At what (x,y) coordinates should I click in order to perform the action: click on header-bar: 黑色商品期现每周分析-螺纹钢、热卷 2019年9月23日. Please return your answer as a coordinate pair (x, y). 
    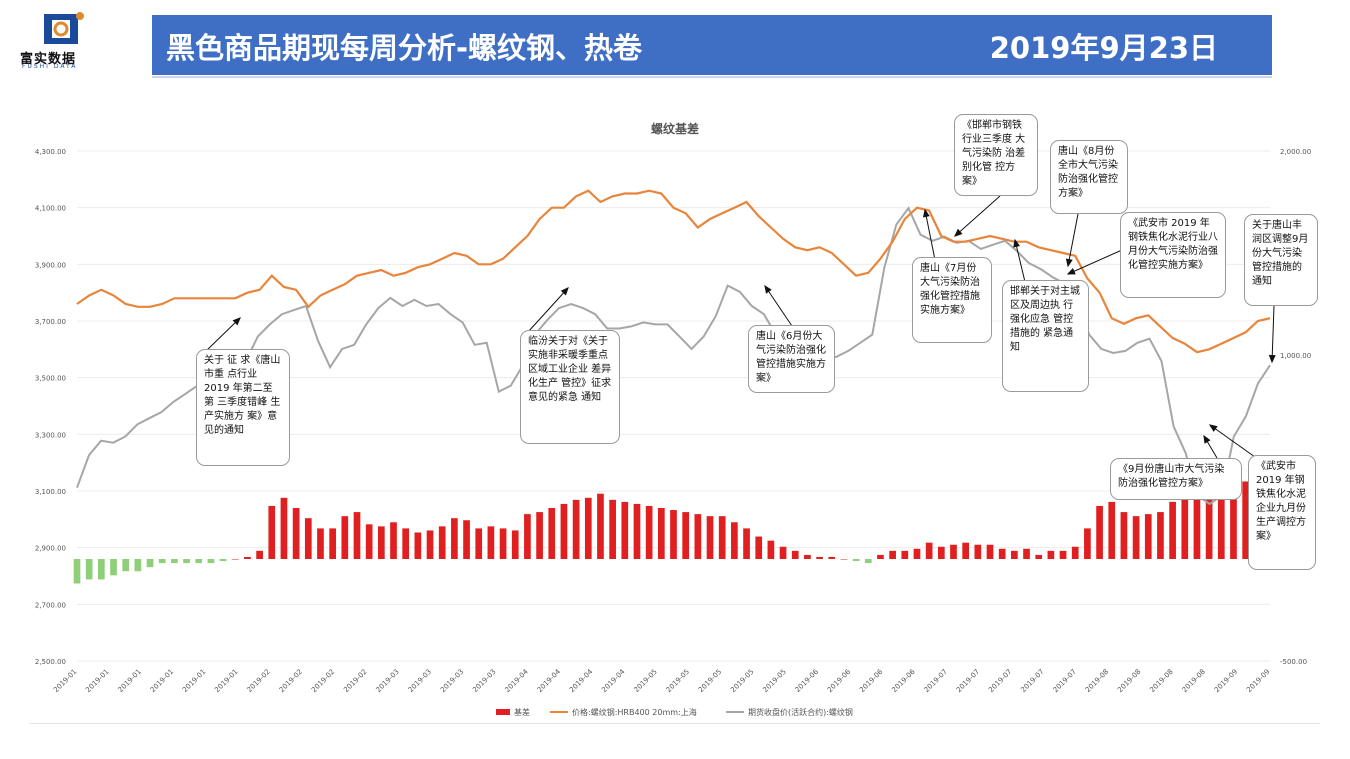
    Looking at the image, I should click on (712, 45).